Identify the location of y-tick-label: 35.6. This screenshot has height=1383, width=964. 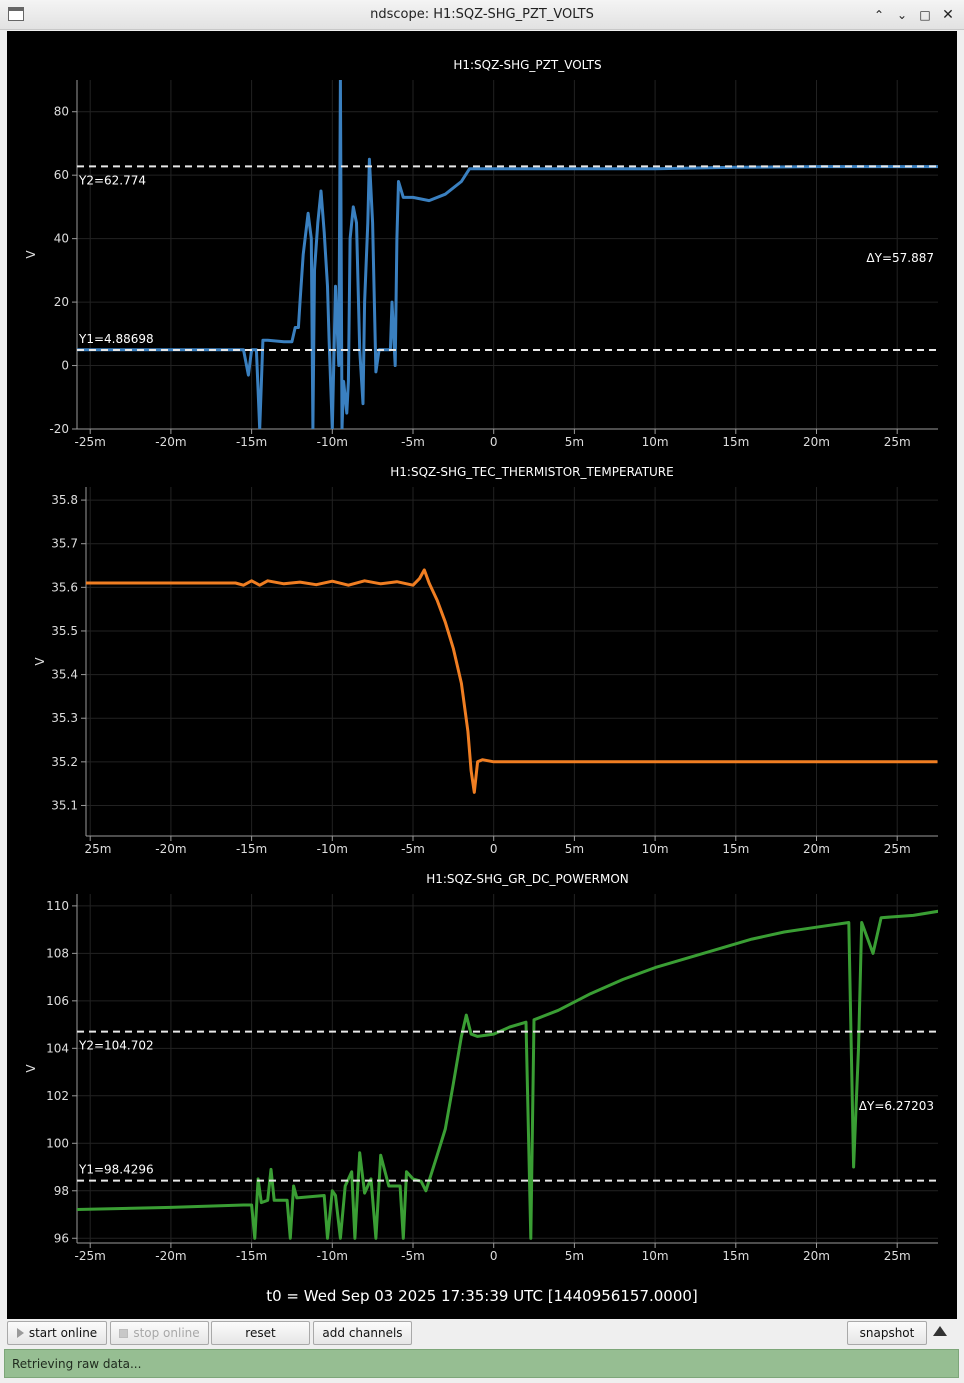
(64, 587).